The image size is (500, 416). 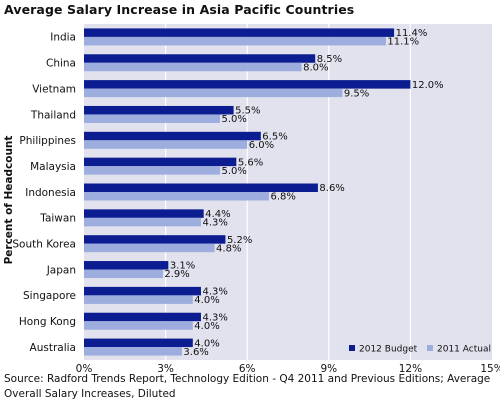 I want to click on data-label: 8.6%, so click(x=331, y=188).